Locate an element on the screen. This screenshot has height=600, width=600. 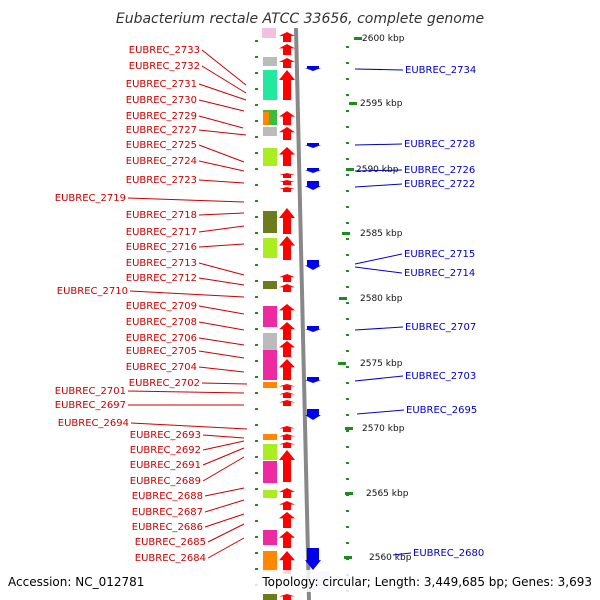
left-gene-label: EUBREC_2712 is located at coordinates (161, 278).